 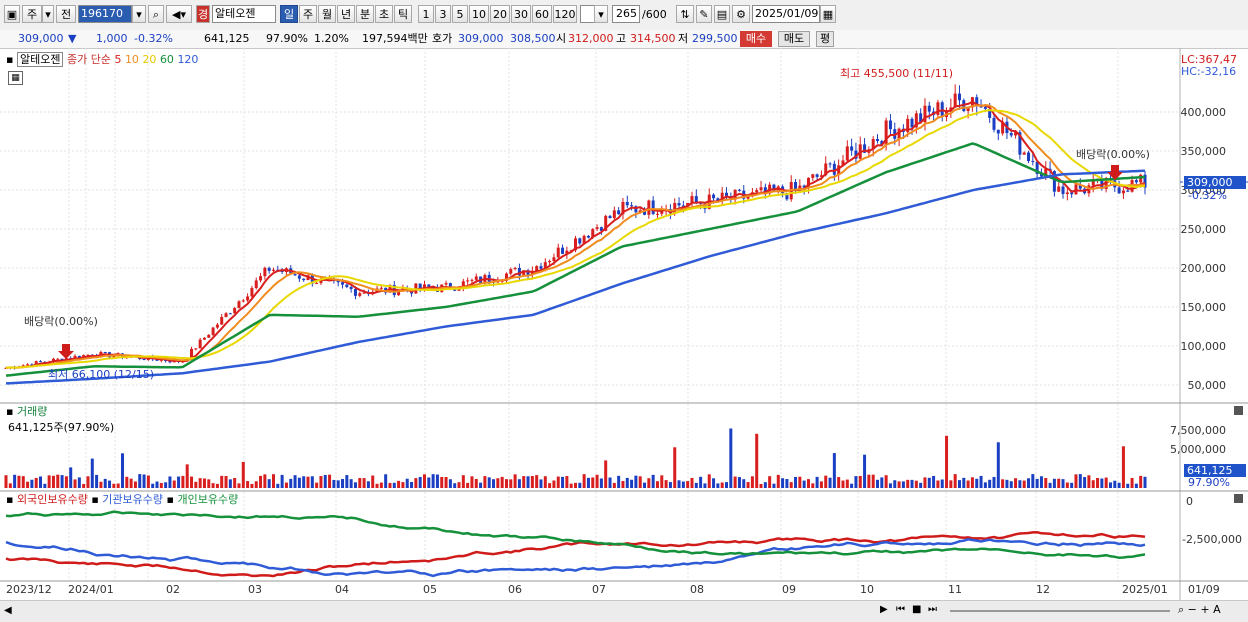 I want to click on chart-tools-icon: ⇅, so click(x=685, y=14).